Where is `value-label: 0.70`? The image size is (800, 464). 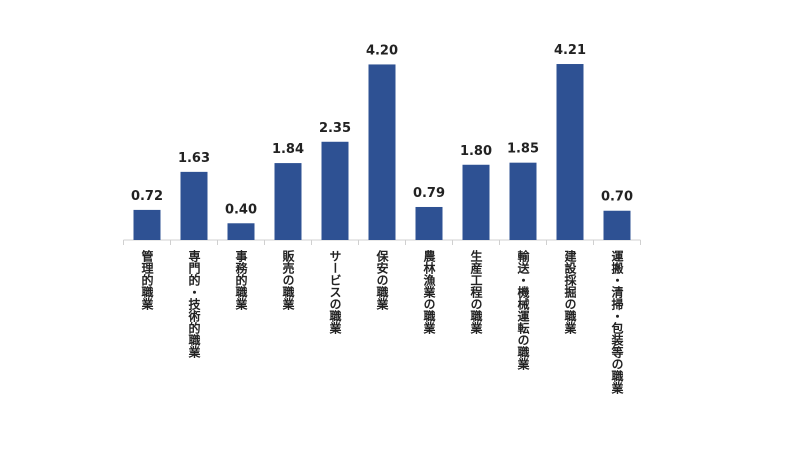
value-label: 0.70 is located at coordinates (617, 197).